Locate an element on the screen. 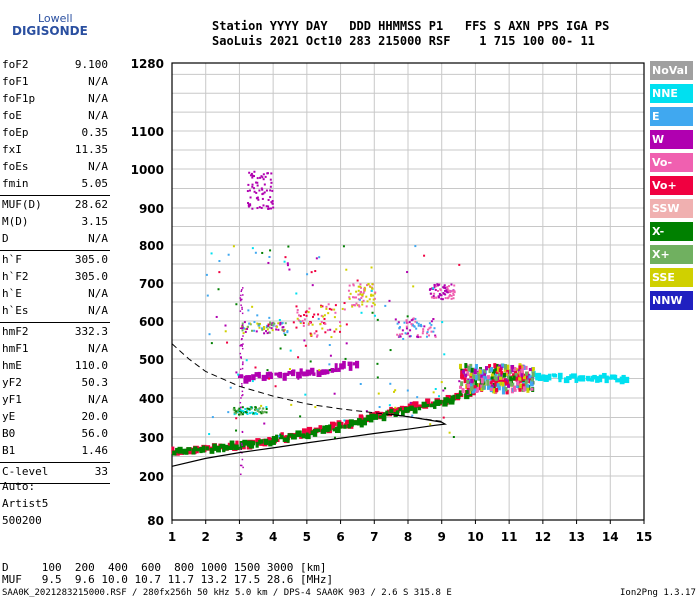 This screenshot has width=700, height=600. legend-item-w: W is located at coordinates (671, 139).